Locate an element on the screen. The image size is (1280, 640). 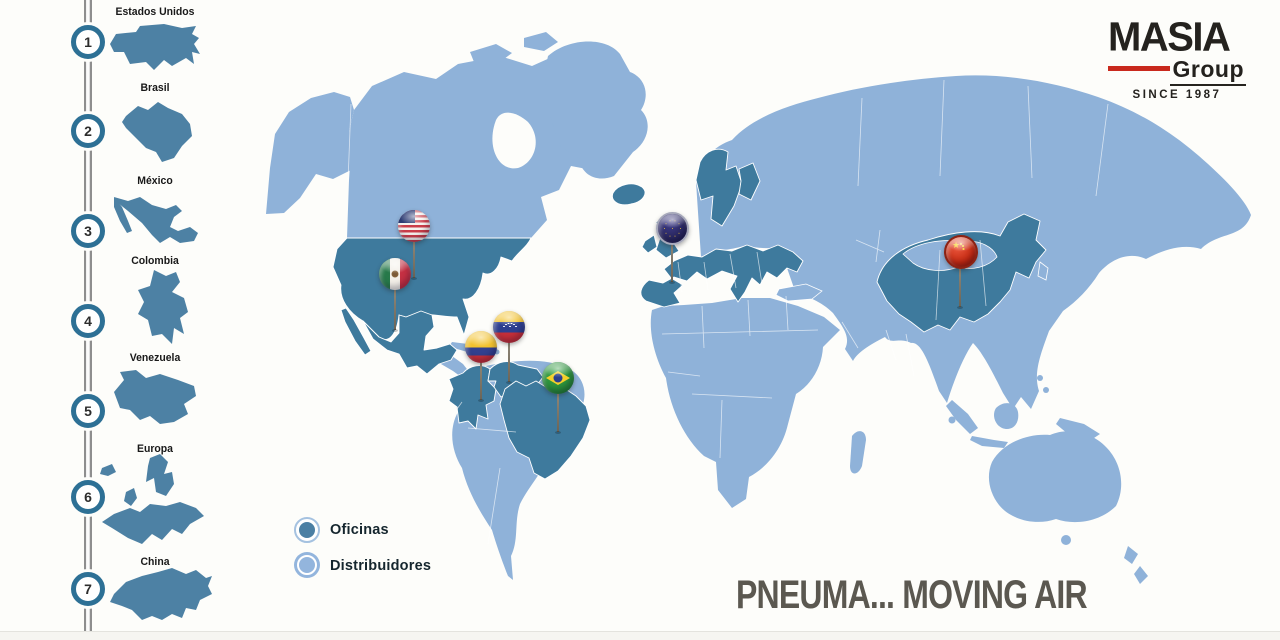
eu-flag-icon is located at coordinates (672, 228).